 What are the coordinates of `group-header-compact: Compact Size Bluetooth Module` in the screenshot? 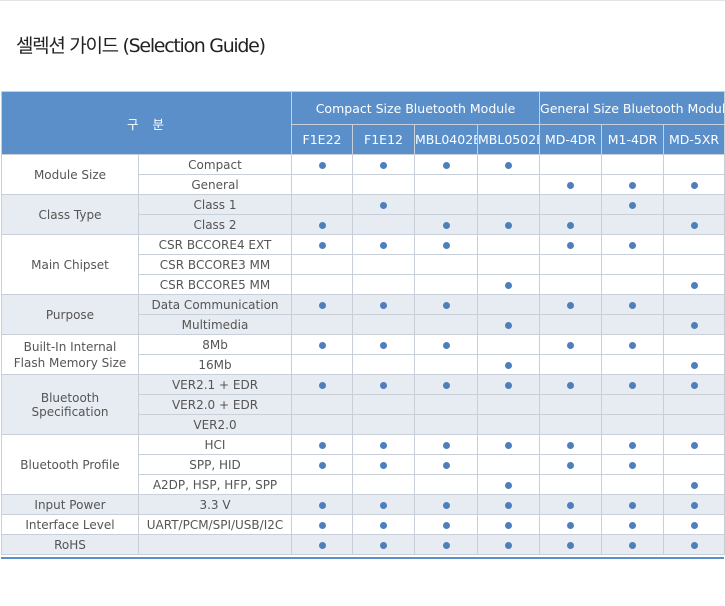 It's located at (416, 108).